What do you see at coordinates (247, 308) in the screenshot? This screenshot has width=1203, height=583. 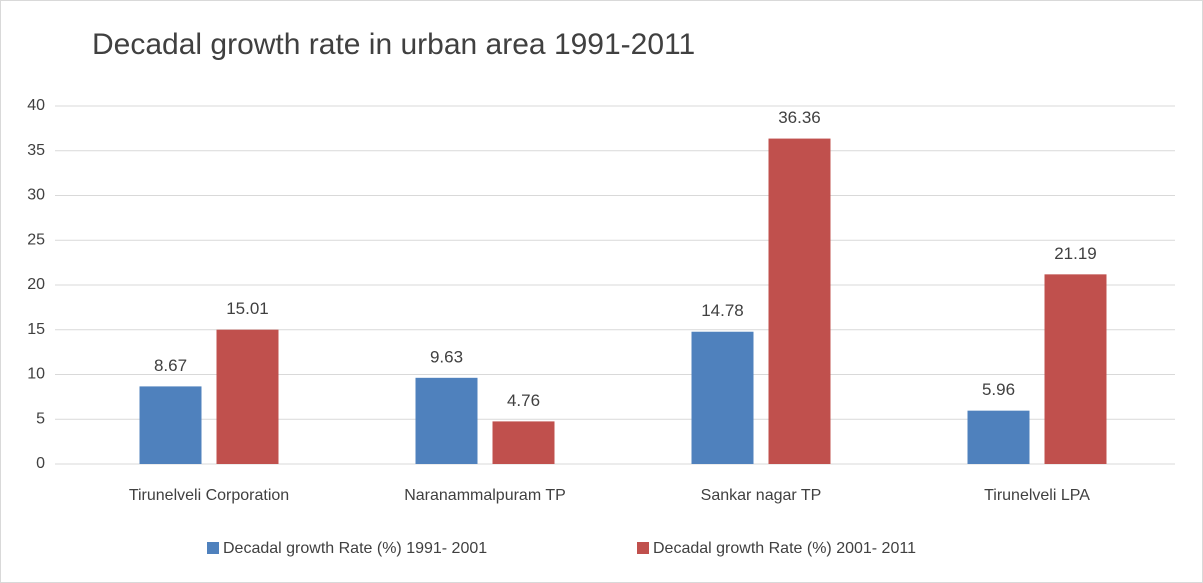 I see `data-label: 15.01` at bounding box center [247, 308].